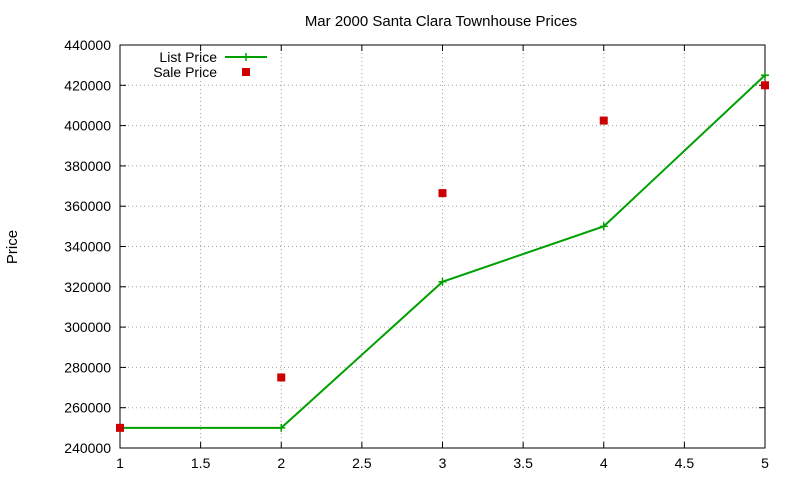  What do you see at coordinates (120, 463) in the screenshot?
I see `x-tick-label: 1` at bounding box center [120, 463].